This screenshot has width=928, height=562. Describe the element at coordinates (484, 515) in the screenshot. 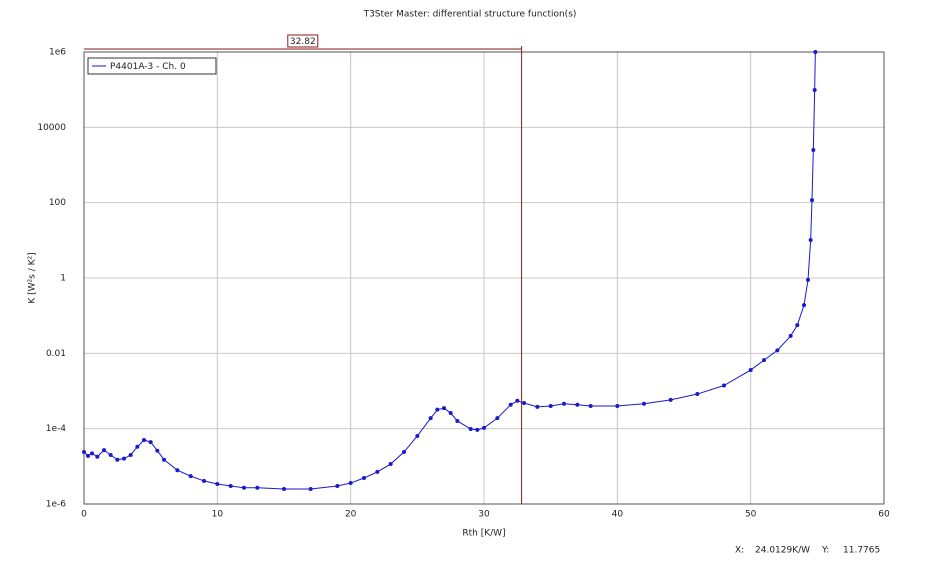

I see `x-tick-label: 30` at that location.